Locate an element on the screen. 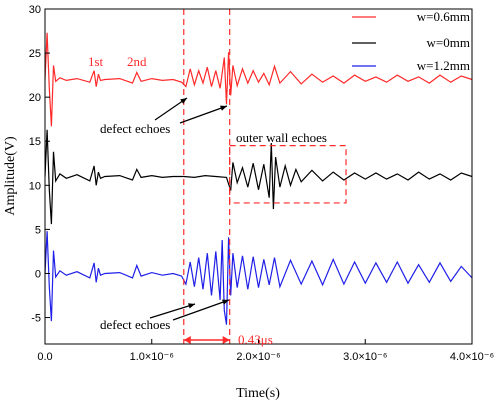  x-axis-title: Time(s) is located at coordinates (258, 393).